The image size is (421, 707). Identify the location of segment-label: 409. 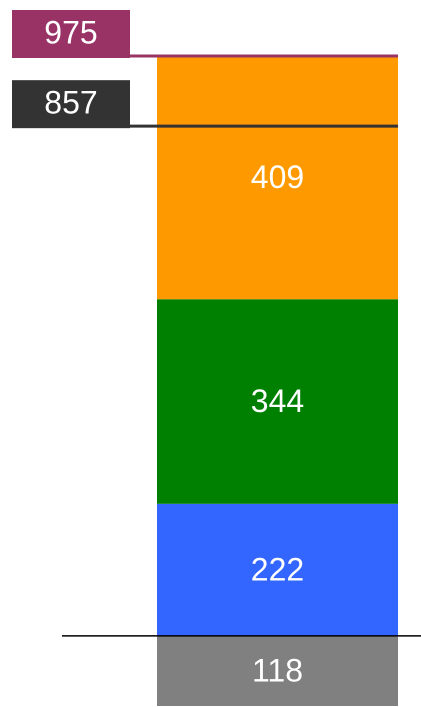
(277, 177).